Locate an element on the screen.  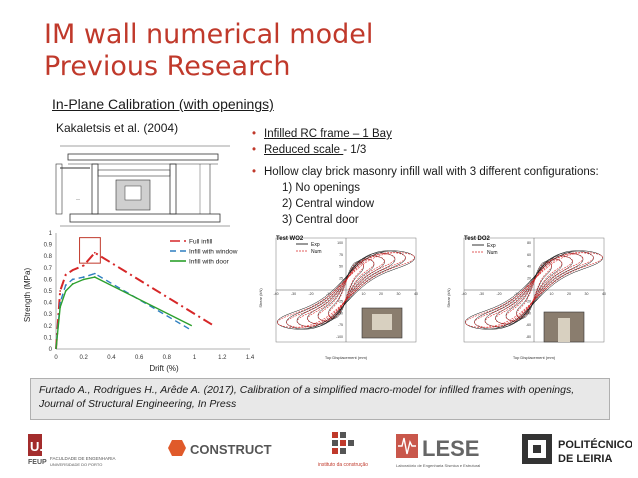
author-reference: Kakaletsis et al. (2004) is located at coordinates (117, 128).